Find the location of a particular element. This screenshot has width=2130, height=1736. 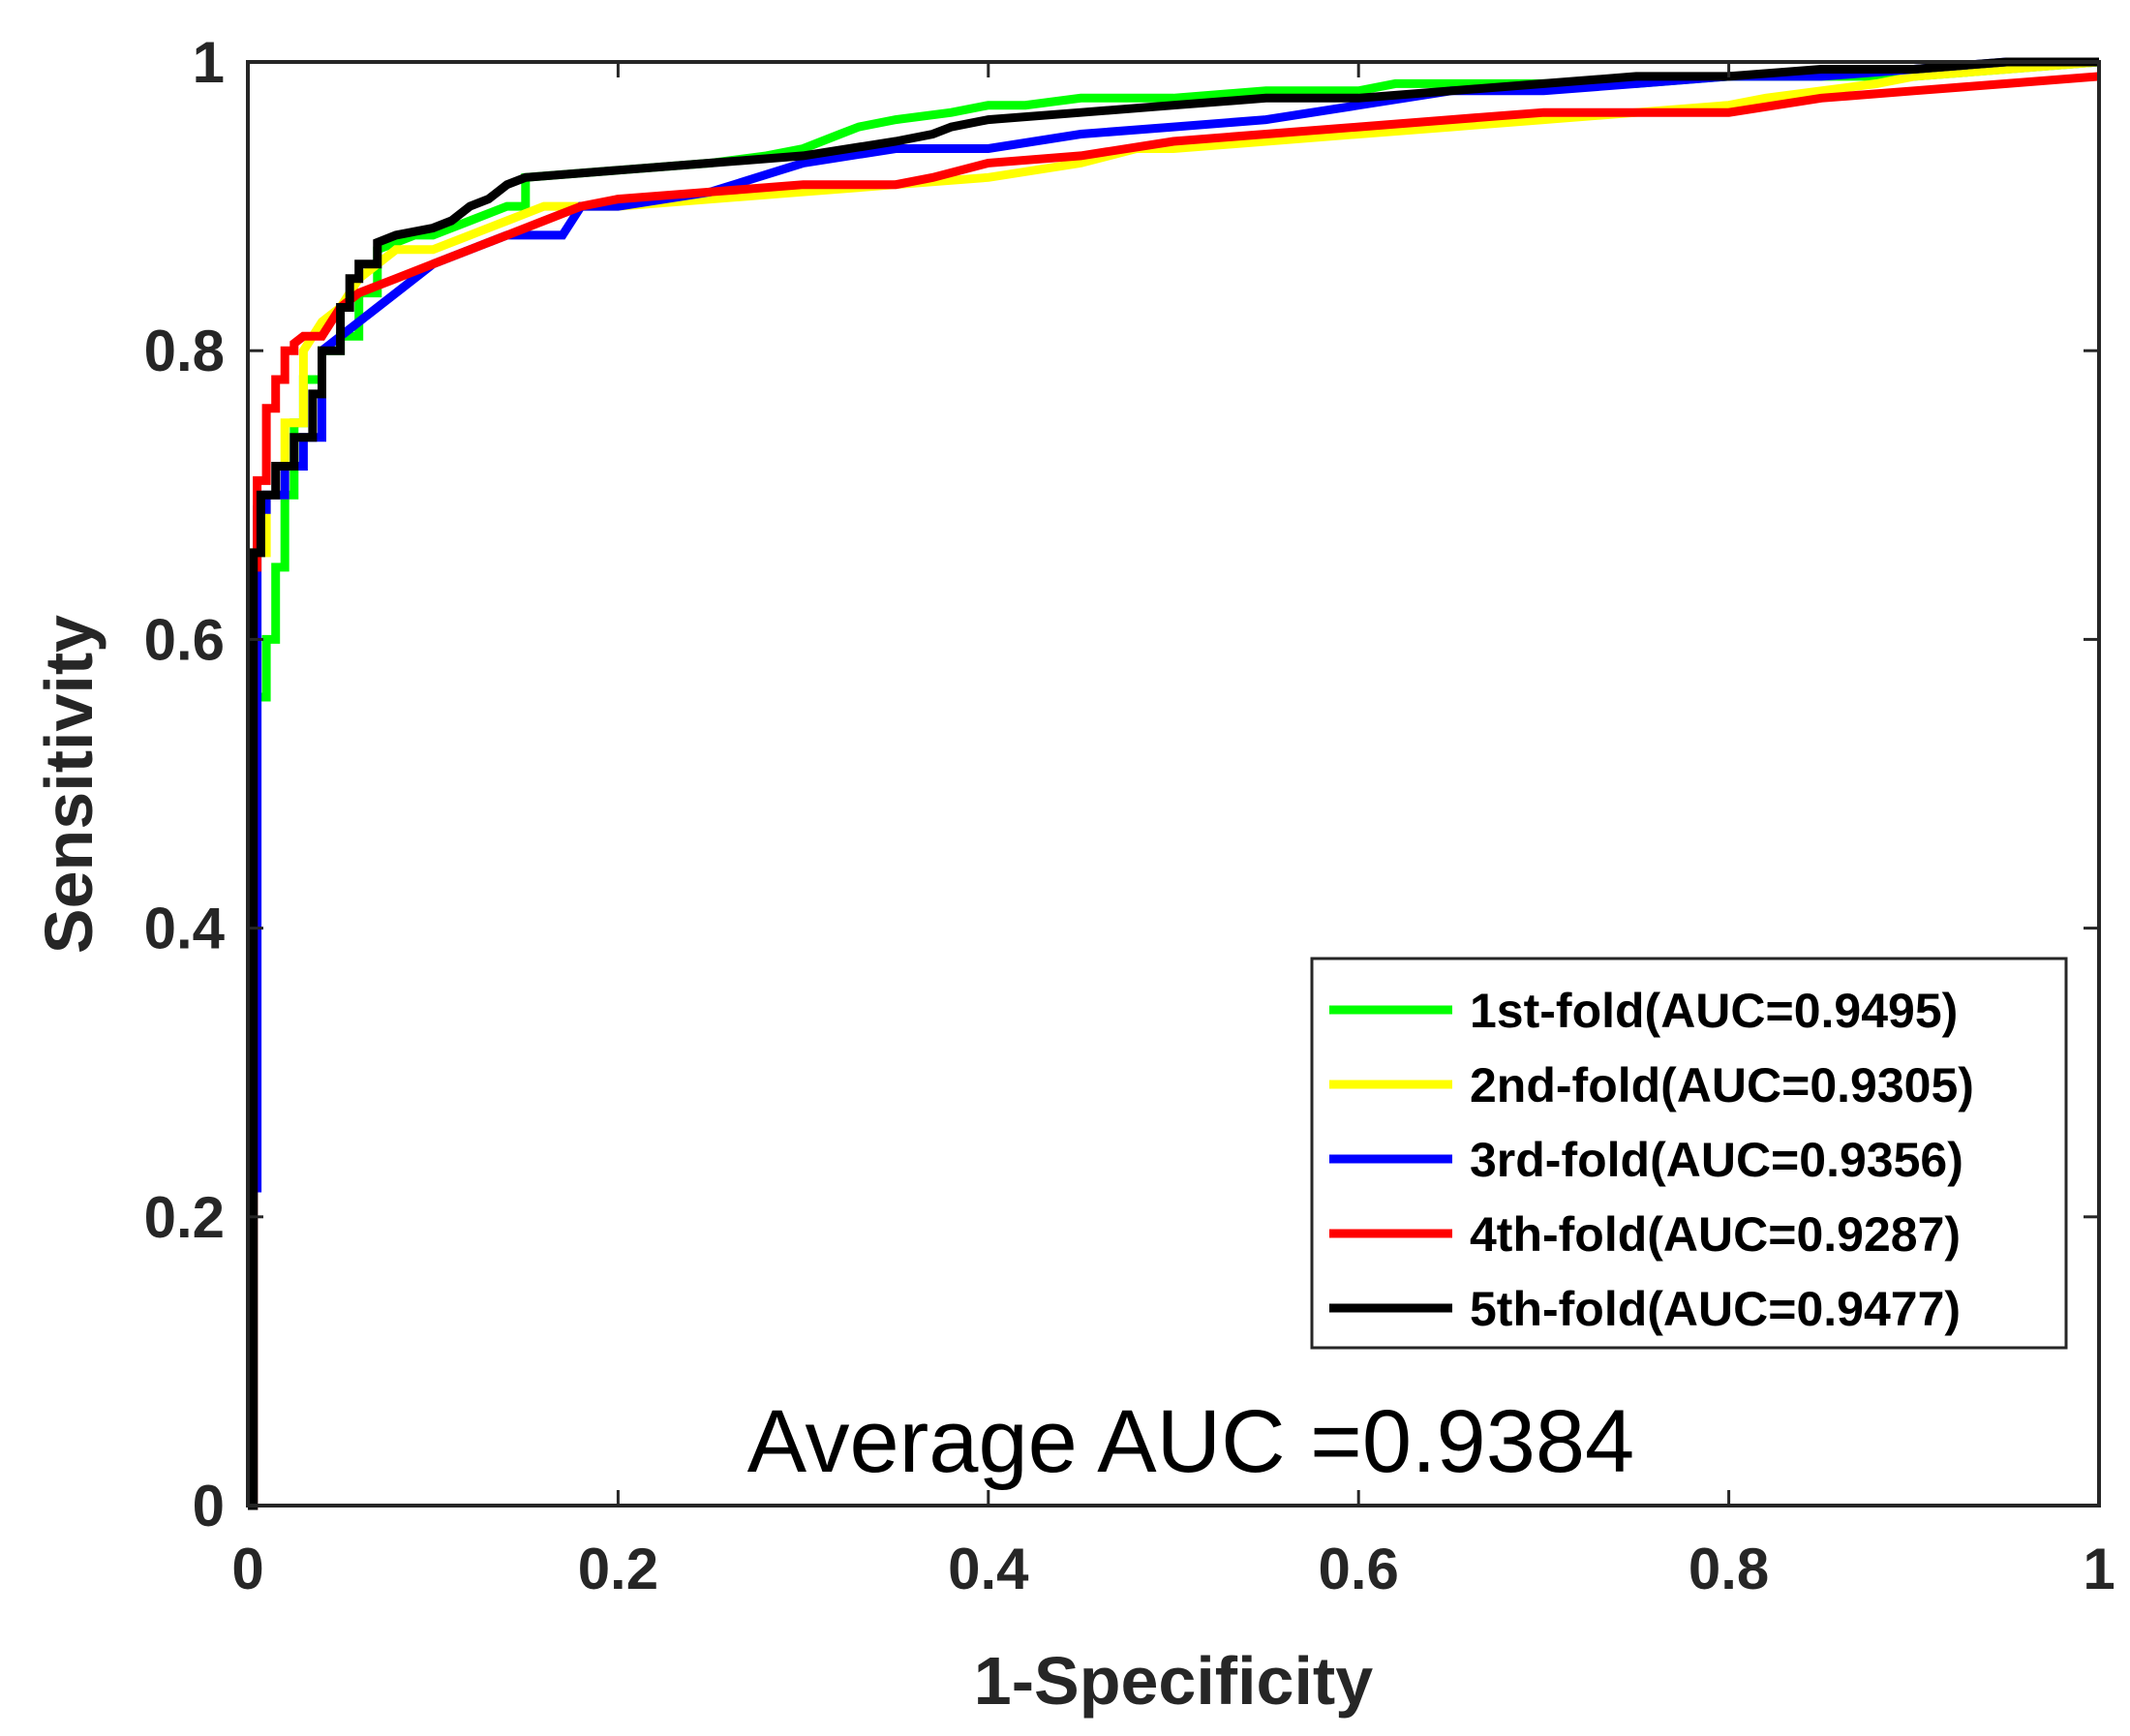

x-tick-label-5: 1 is located at coordinates (2099, 1569).